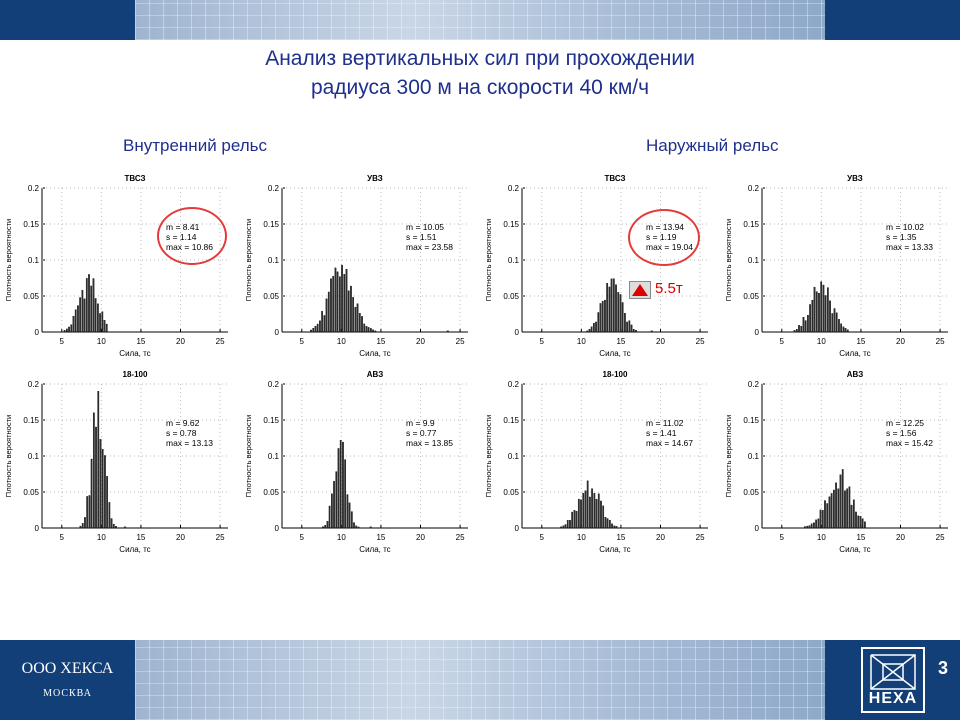 Image resolution: width=960 pixels, height=720 pixels. I want to click on footer-mesh-decoration, so click(480, 680).